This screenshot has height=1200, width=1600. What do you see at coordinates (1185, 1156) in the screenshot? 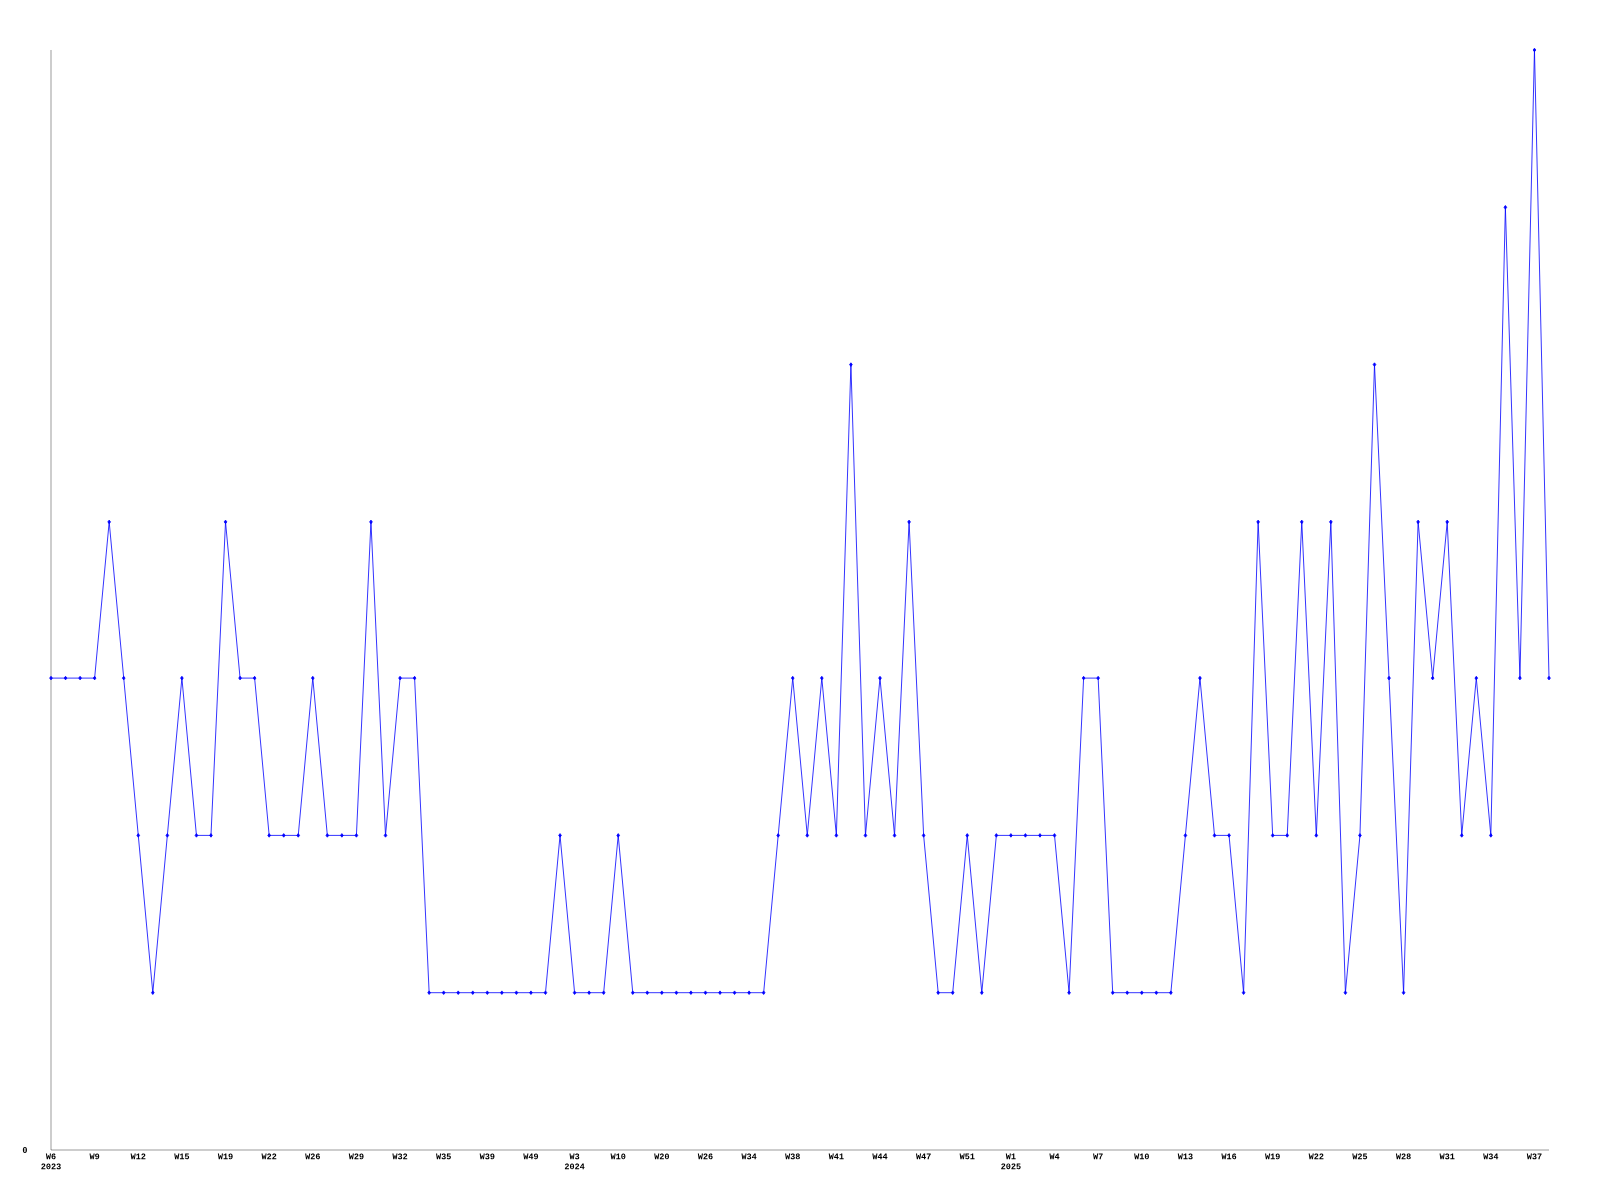
I see `x-tick-label: W13` at bounding box center [1185, 1156].